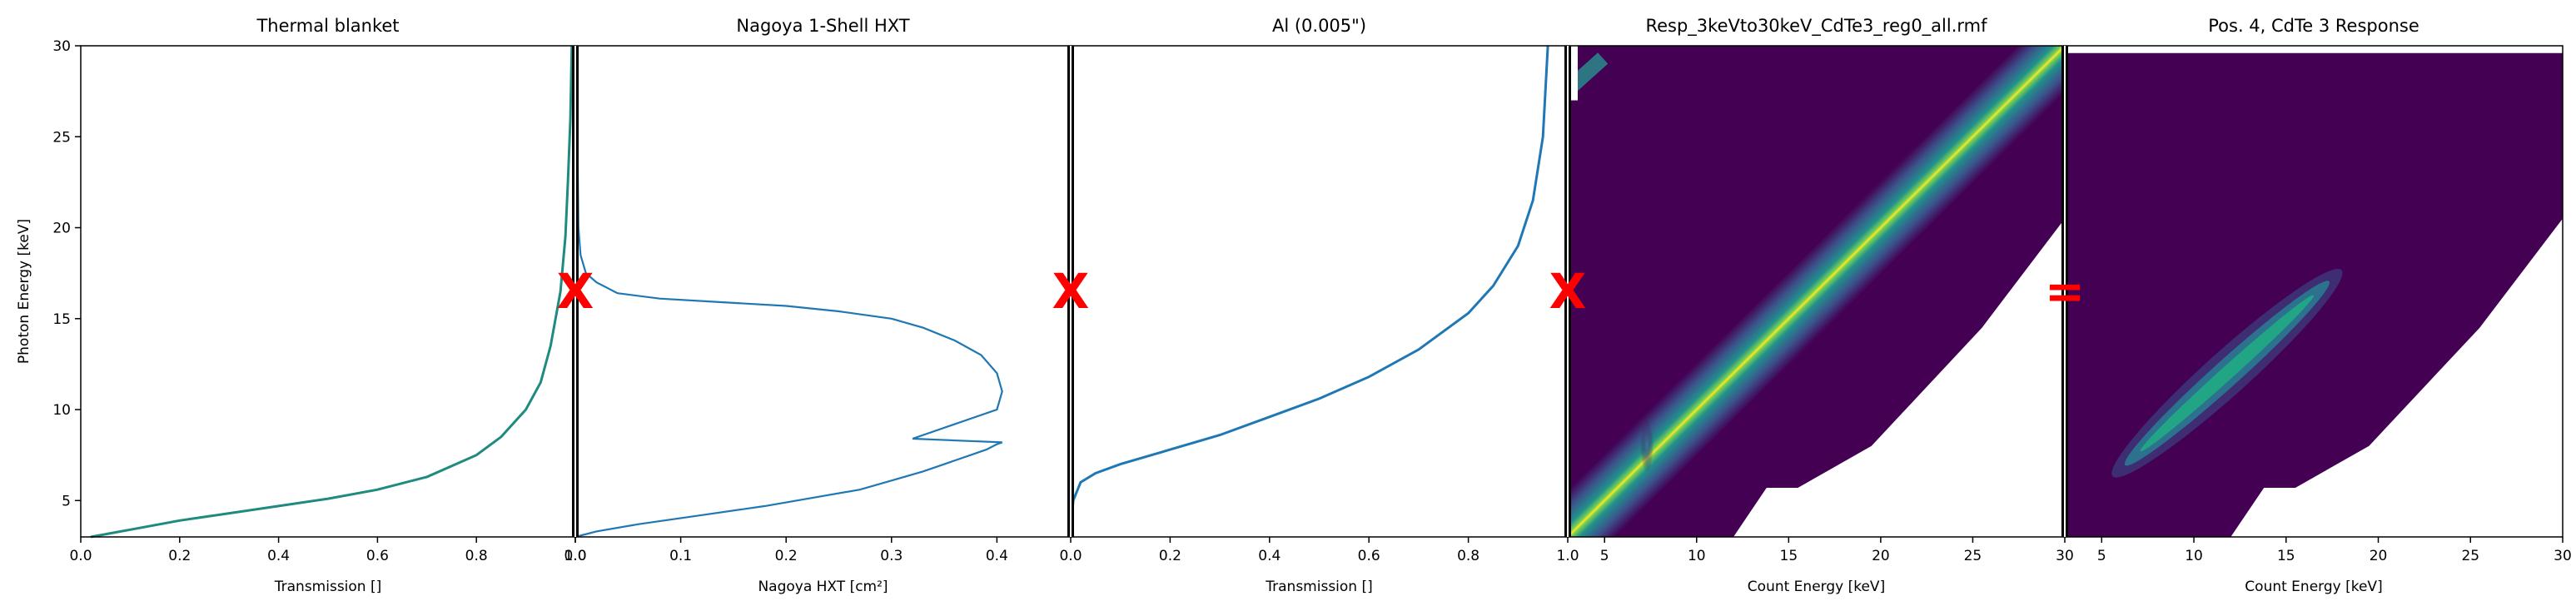 The width and height of the screenshot is (2576, 616). Describe the element at coordinates (61, 137) in the screenshot. I see `y-tick-label: 25` at that location.